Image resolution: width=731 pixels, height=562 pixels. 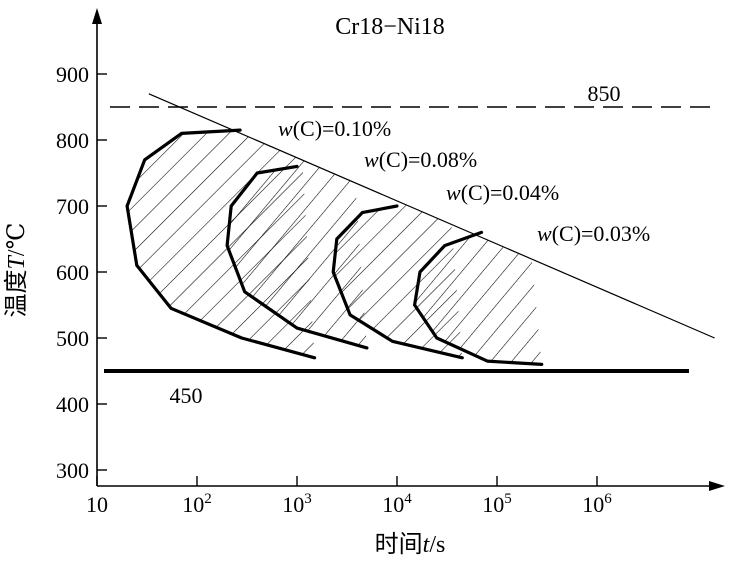 I want to click on x-tick-label: 10³, so click(x=297, y=504).